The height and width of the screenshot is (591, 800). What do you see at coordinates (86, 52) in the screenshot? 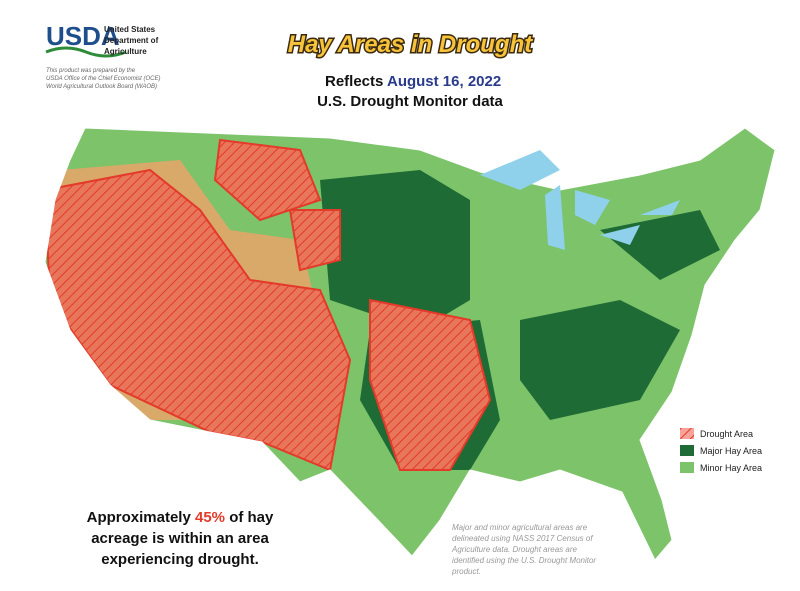
I see `logo-swoosh` at bounding box center [86, 52].